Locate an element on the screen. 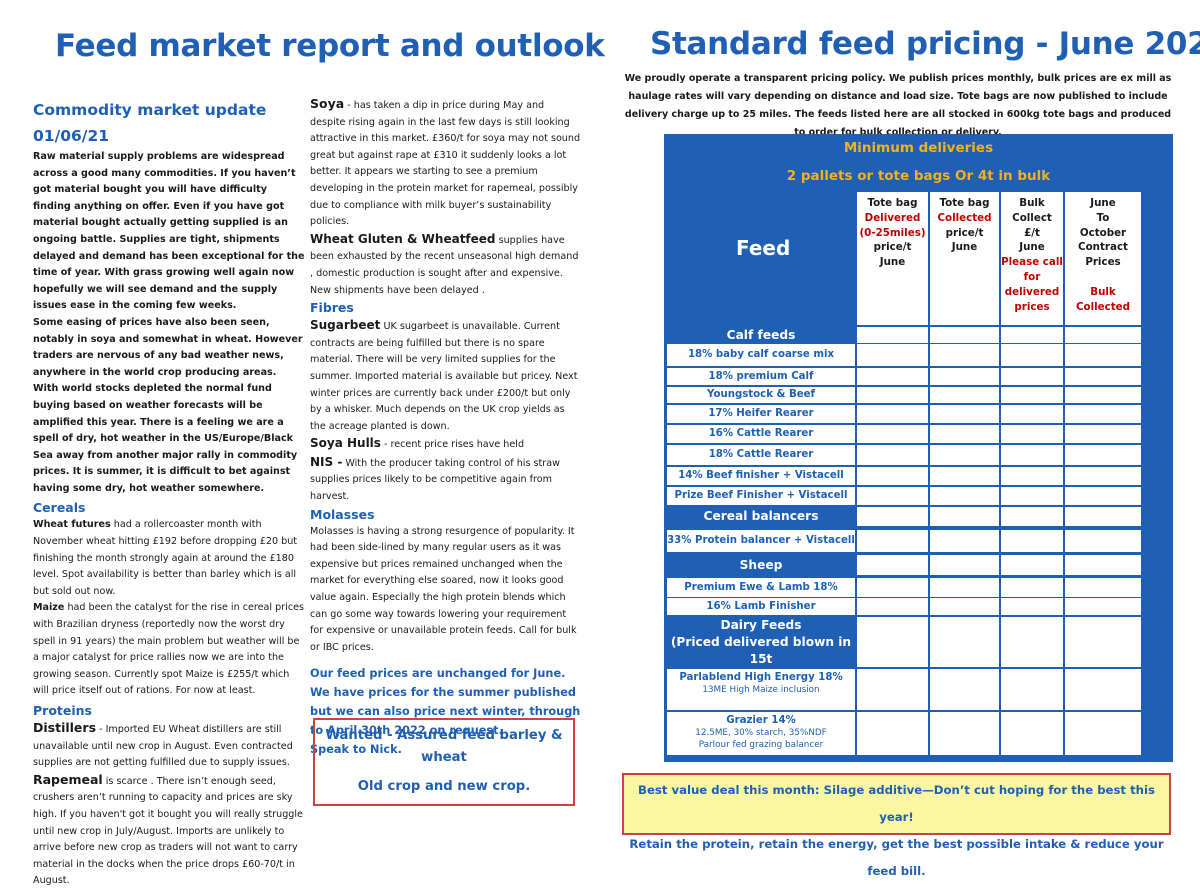 This screenshot has height=890, width=1200. row-heifer-rearer-label: 17% Heifer Rearer is located at coordinates (761, 414).